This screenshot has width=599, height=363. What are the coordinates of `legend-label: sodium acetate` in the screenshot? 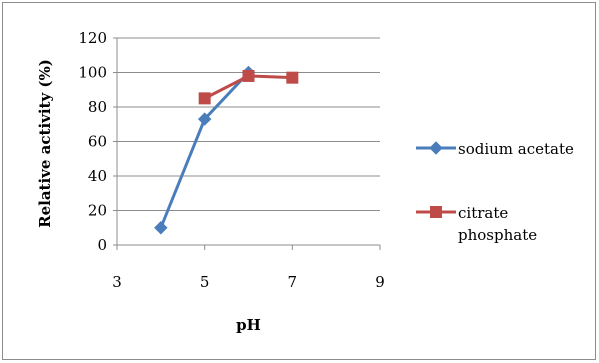 It's located at (516, 149).